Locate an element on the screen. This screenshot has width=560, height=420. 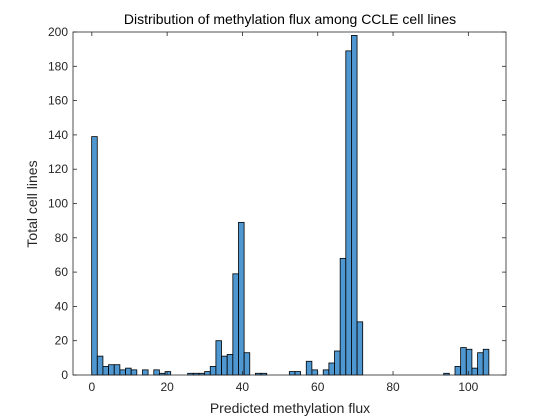
x-tick-label: 60 is located at coordinates (318, 387).